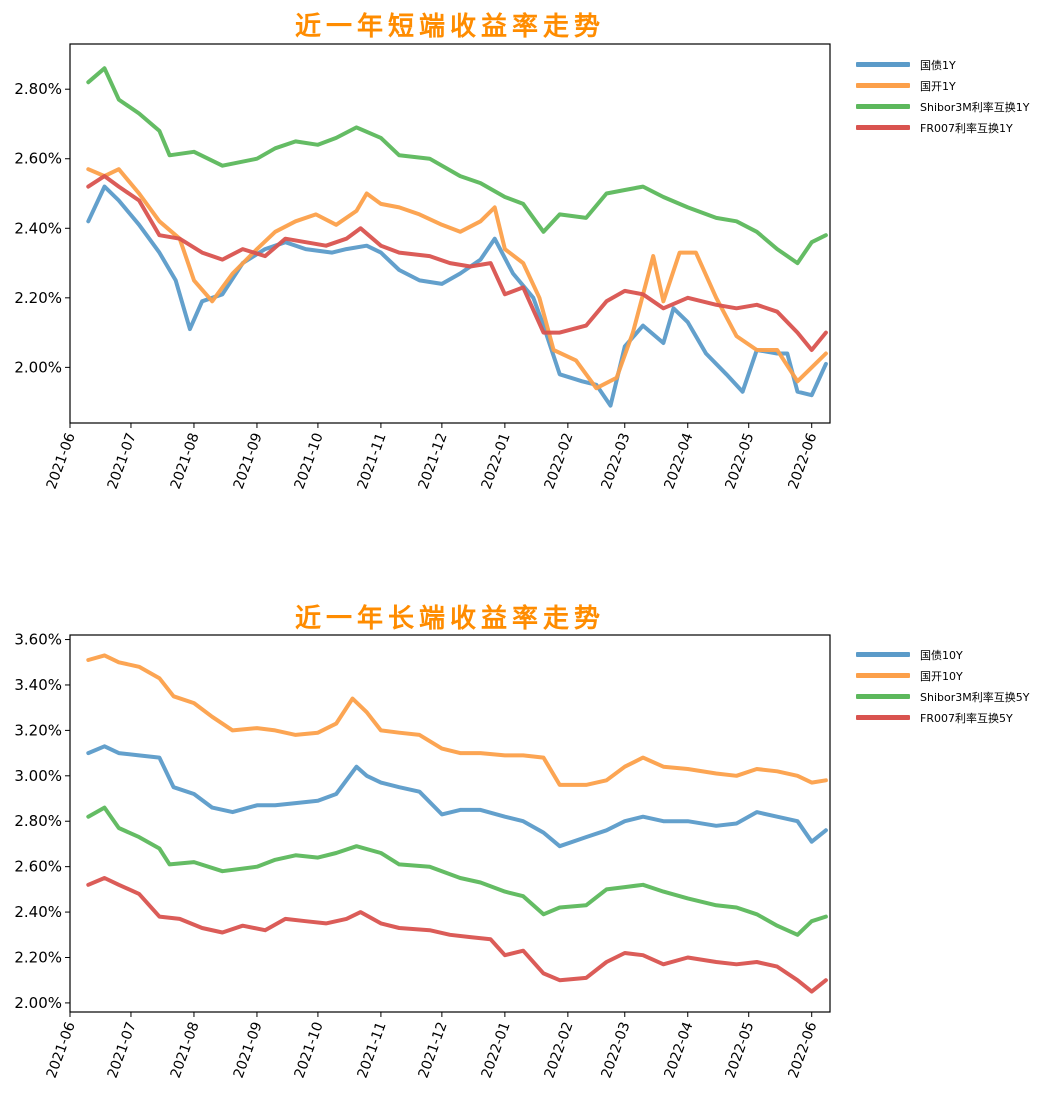 The height and width of the screenshot is (1094, 1062). Describe the element at coordinates (975, 697) in the screenshot. I see `legend-label: Shibor3M利率互换5Y` at that location.